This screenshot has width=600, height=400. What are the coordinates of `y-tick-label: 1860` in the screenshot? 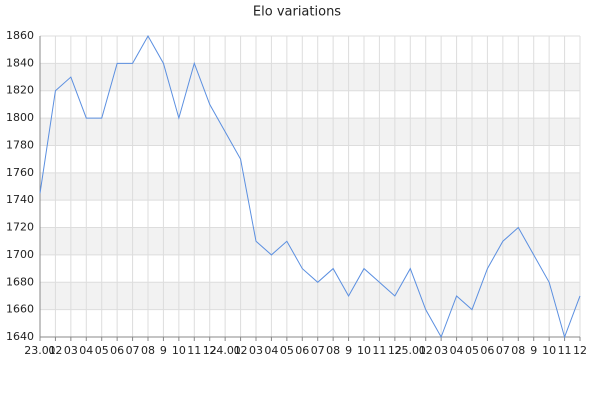 It's located at (20, 35).